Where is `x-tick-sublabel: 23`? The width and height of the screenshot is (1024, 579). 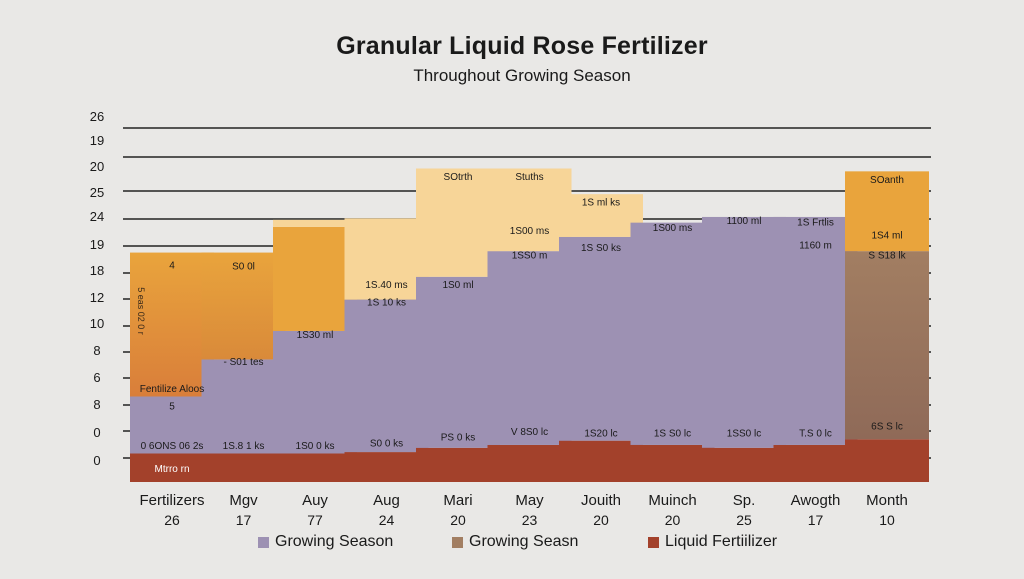
x-tick-sublabel: 23 is located at coordinates (530, 520).